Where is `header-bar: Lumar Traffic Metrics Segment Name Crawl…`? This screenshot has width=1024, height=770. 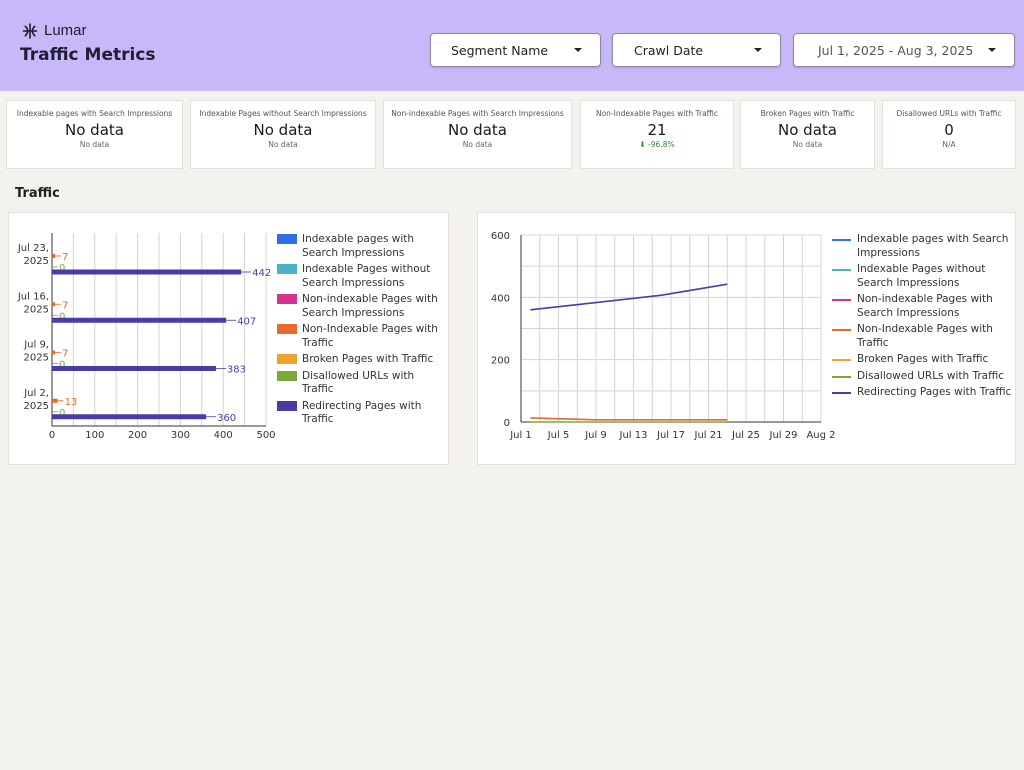 header-bar: Lumar Traffic Metrics Segment Name Crawl… is located at coordinates (512, 45).